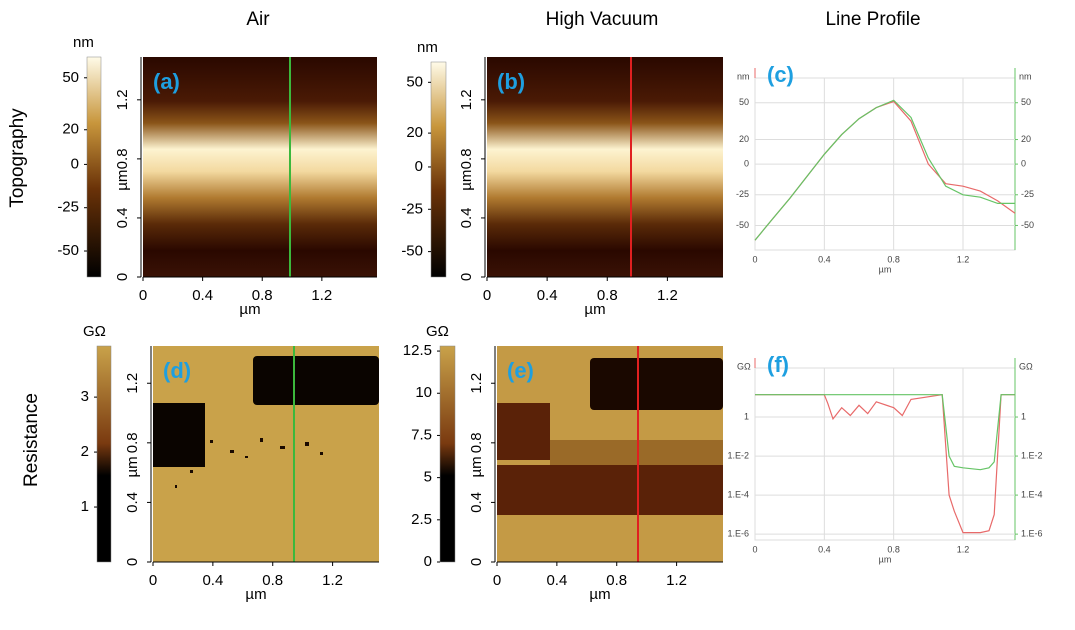  What do you see at coordinates (260, 167) in the screenshot?
I see `image-a` at bounding box center [260, 167].